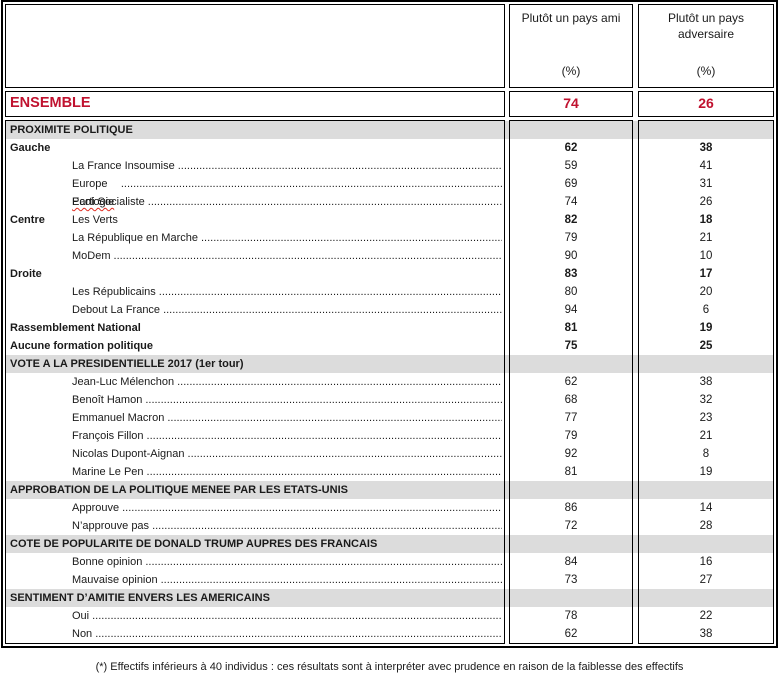 Image resolution: width=779 pixels, height=675 pixels. I want to click on row-label: La République en Marche, so click(135, 238).